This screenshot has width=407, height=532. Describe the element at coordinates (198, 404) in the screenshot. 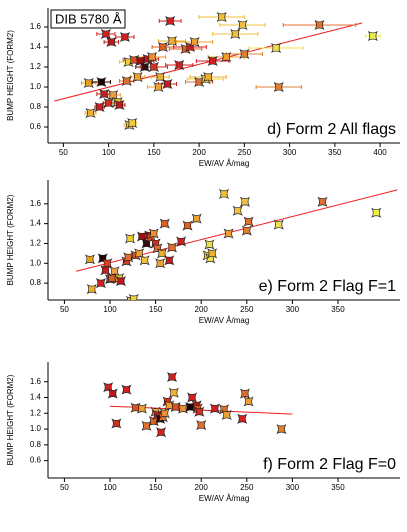

I see `plot-area` at that location.